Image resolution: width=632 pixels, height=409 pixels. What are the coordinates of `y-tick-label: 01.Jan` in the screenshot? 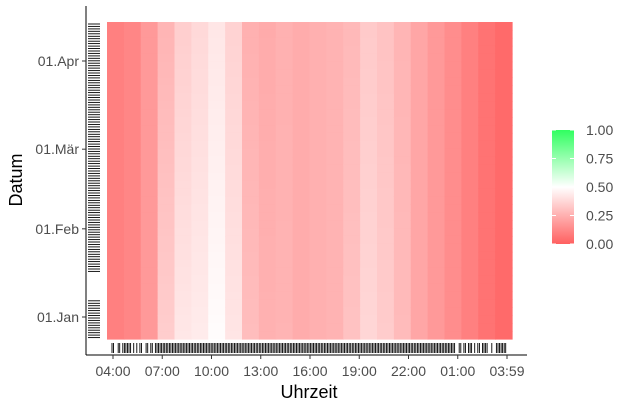 It's located at (58, 317).